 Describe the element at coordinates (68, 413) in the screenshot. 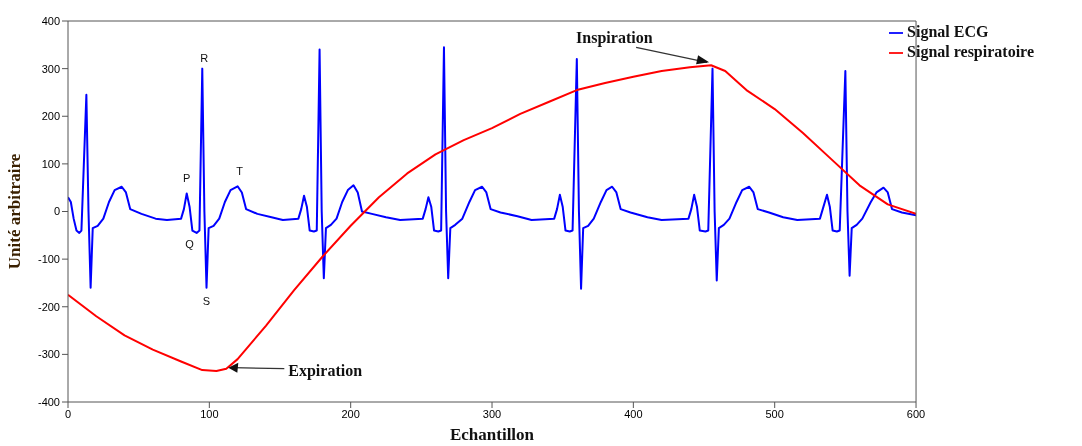

I see `x-tick-label: 0` at that location.